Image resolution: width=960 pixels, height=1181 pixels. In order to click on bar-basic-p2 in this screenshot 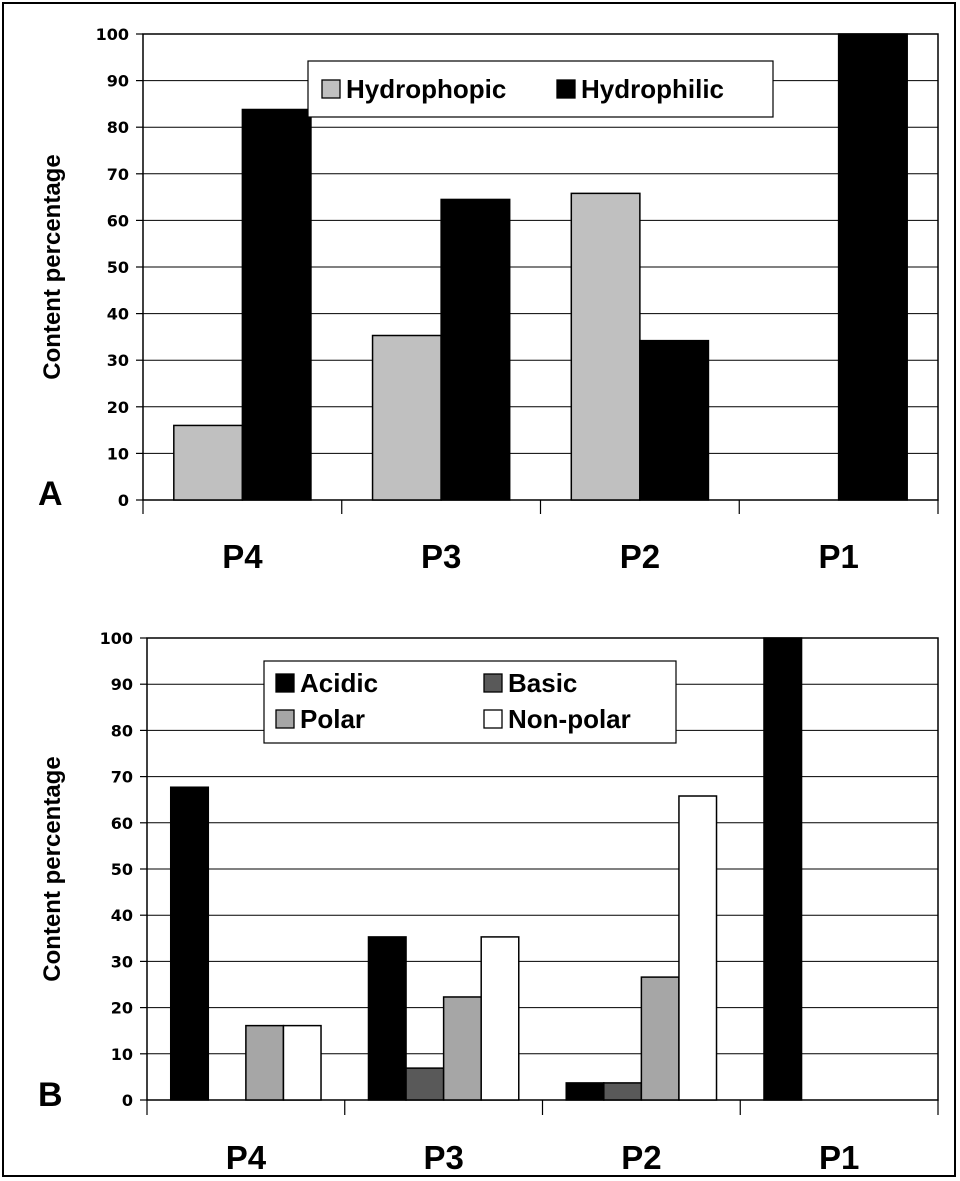, I will do `click(623, 1091)`.